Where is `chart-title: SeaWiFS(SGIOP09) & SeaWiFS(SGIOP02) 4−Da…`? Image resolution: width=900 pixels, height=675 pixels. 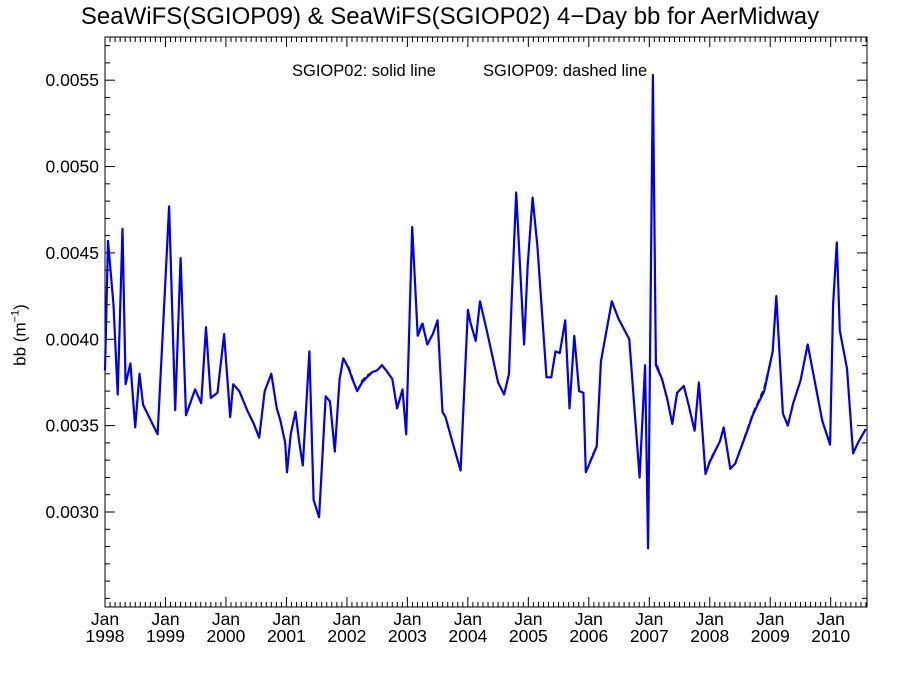 chart-title: SeaWiFS(SGIOP09) & SeaWiFS(SGIOP02) 4−Da… is located at coordinates (450, 16).